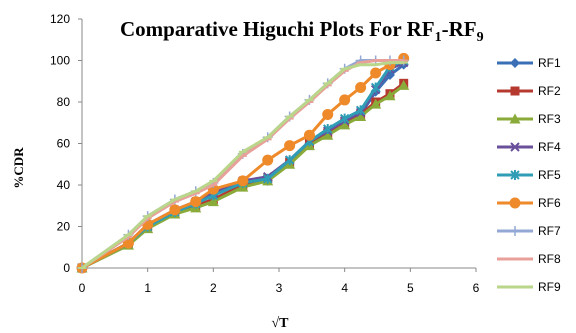 The width and height of the screenshot is (576, 333). What do you see at coordinates (18, 168) in the screenshot?
I see `y-axis-label: %CDR` at bounding box center [18, 168].